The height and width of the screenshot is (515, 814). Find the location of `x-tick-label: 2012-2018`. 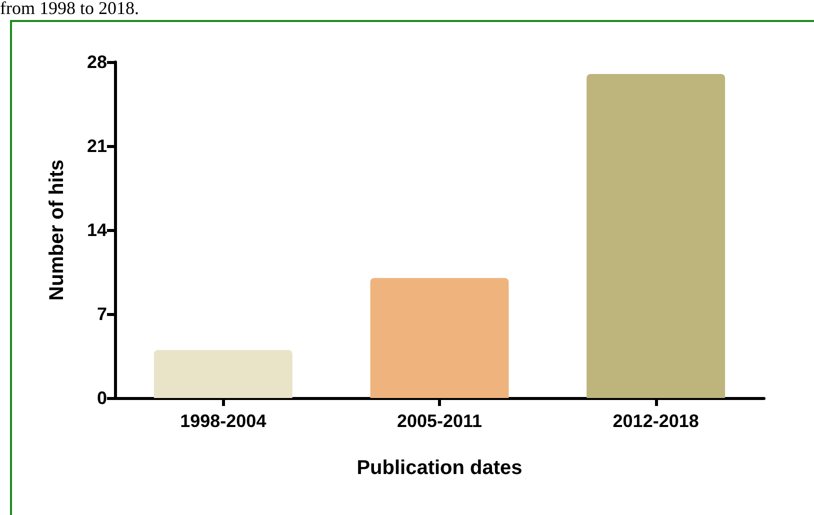

x-tick-label: 2012-2018 is located at coordinates (655, 421).